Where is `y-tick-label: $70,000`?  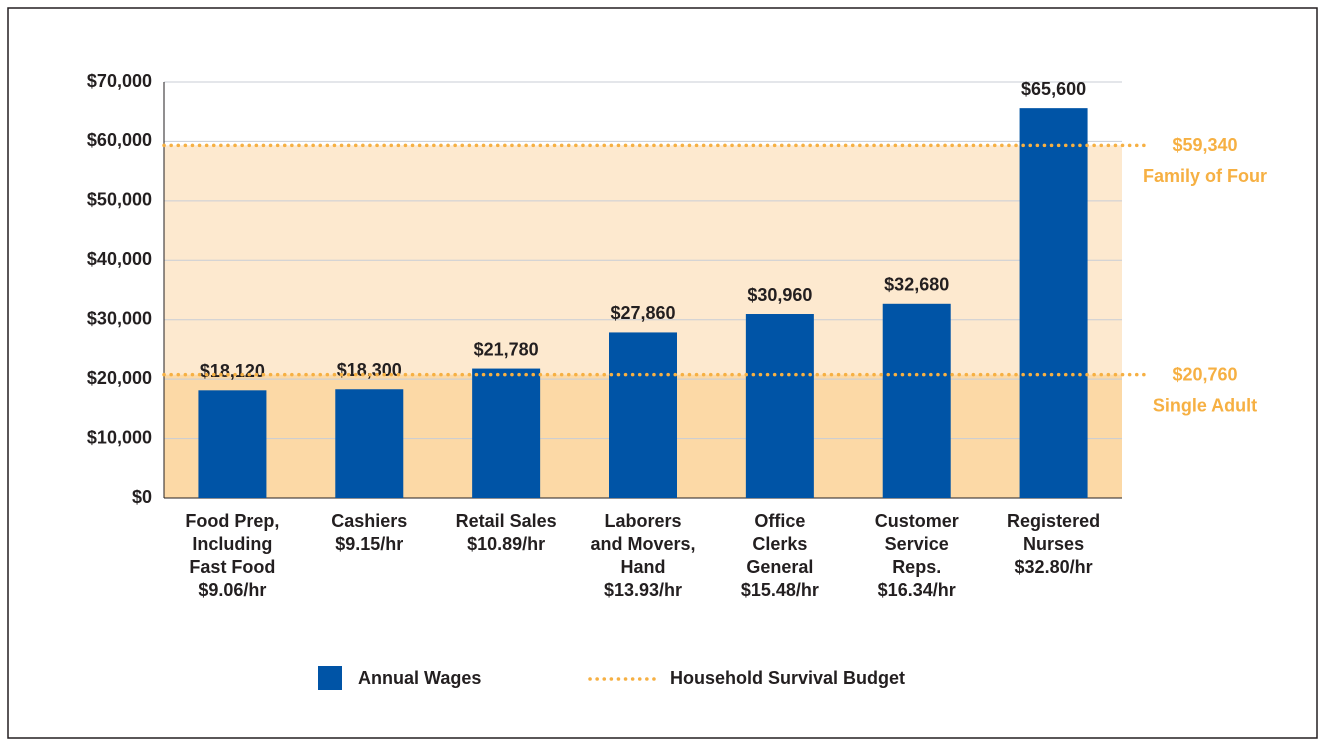
y-tick-label: $70,000 is located at coordinates (119, 81).